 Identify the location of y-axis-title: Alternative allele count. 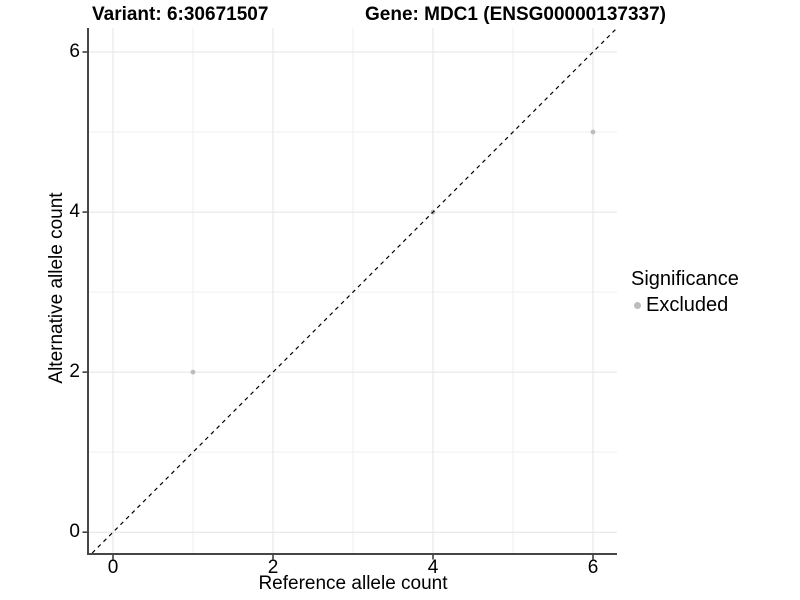
(56, 288).